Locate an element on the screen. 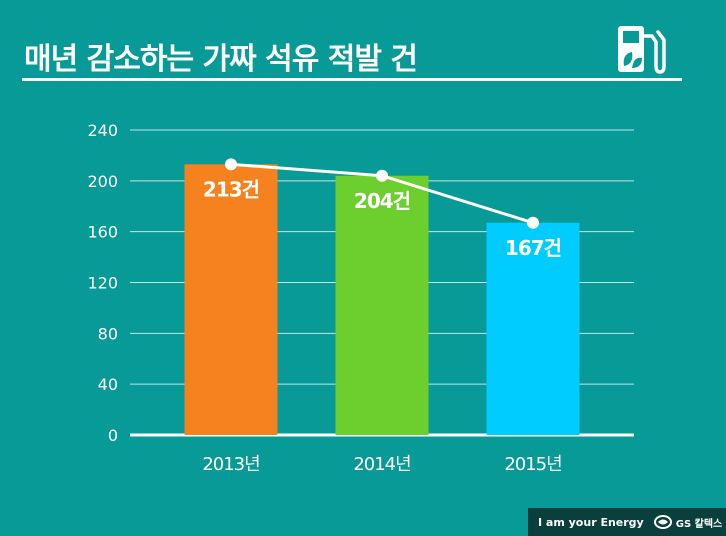  x-tick-label: 2014년 is located at coordinates (381, 464).